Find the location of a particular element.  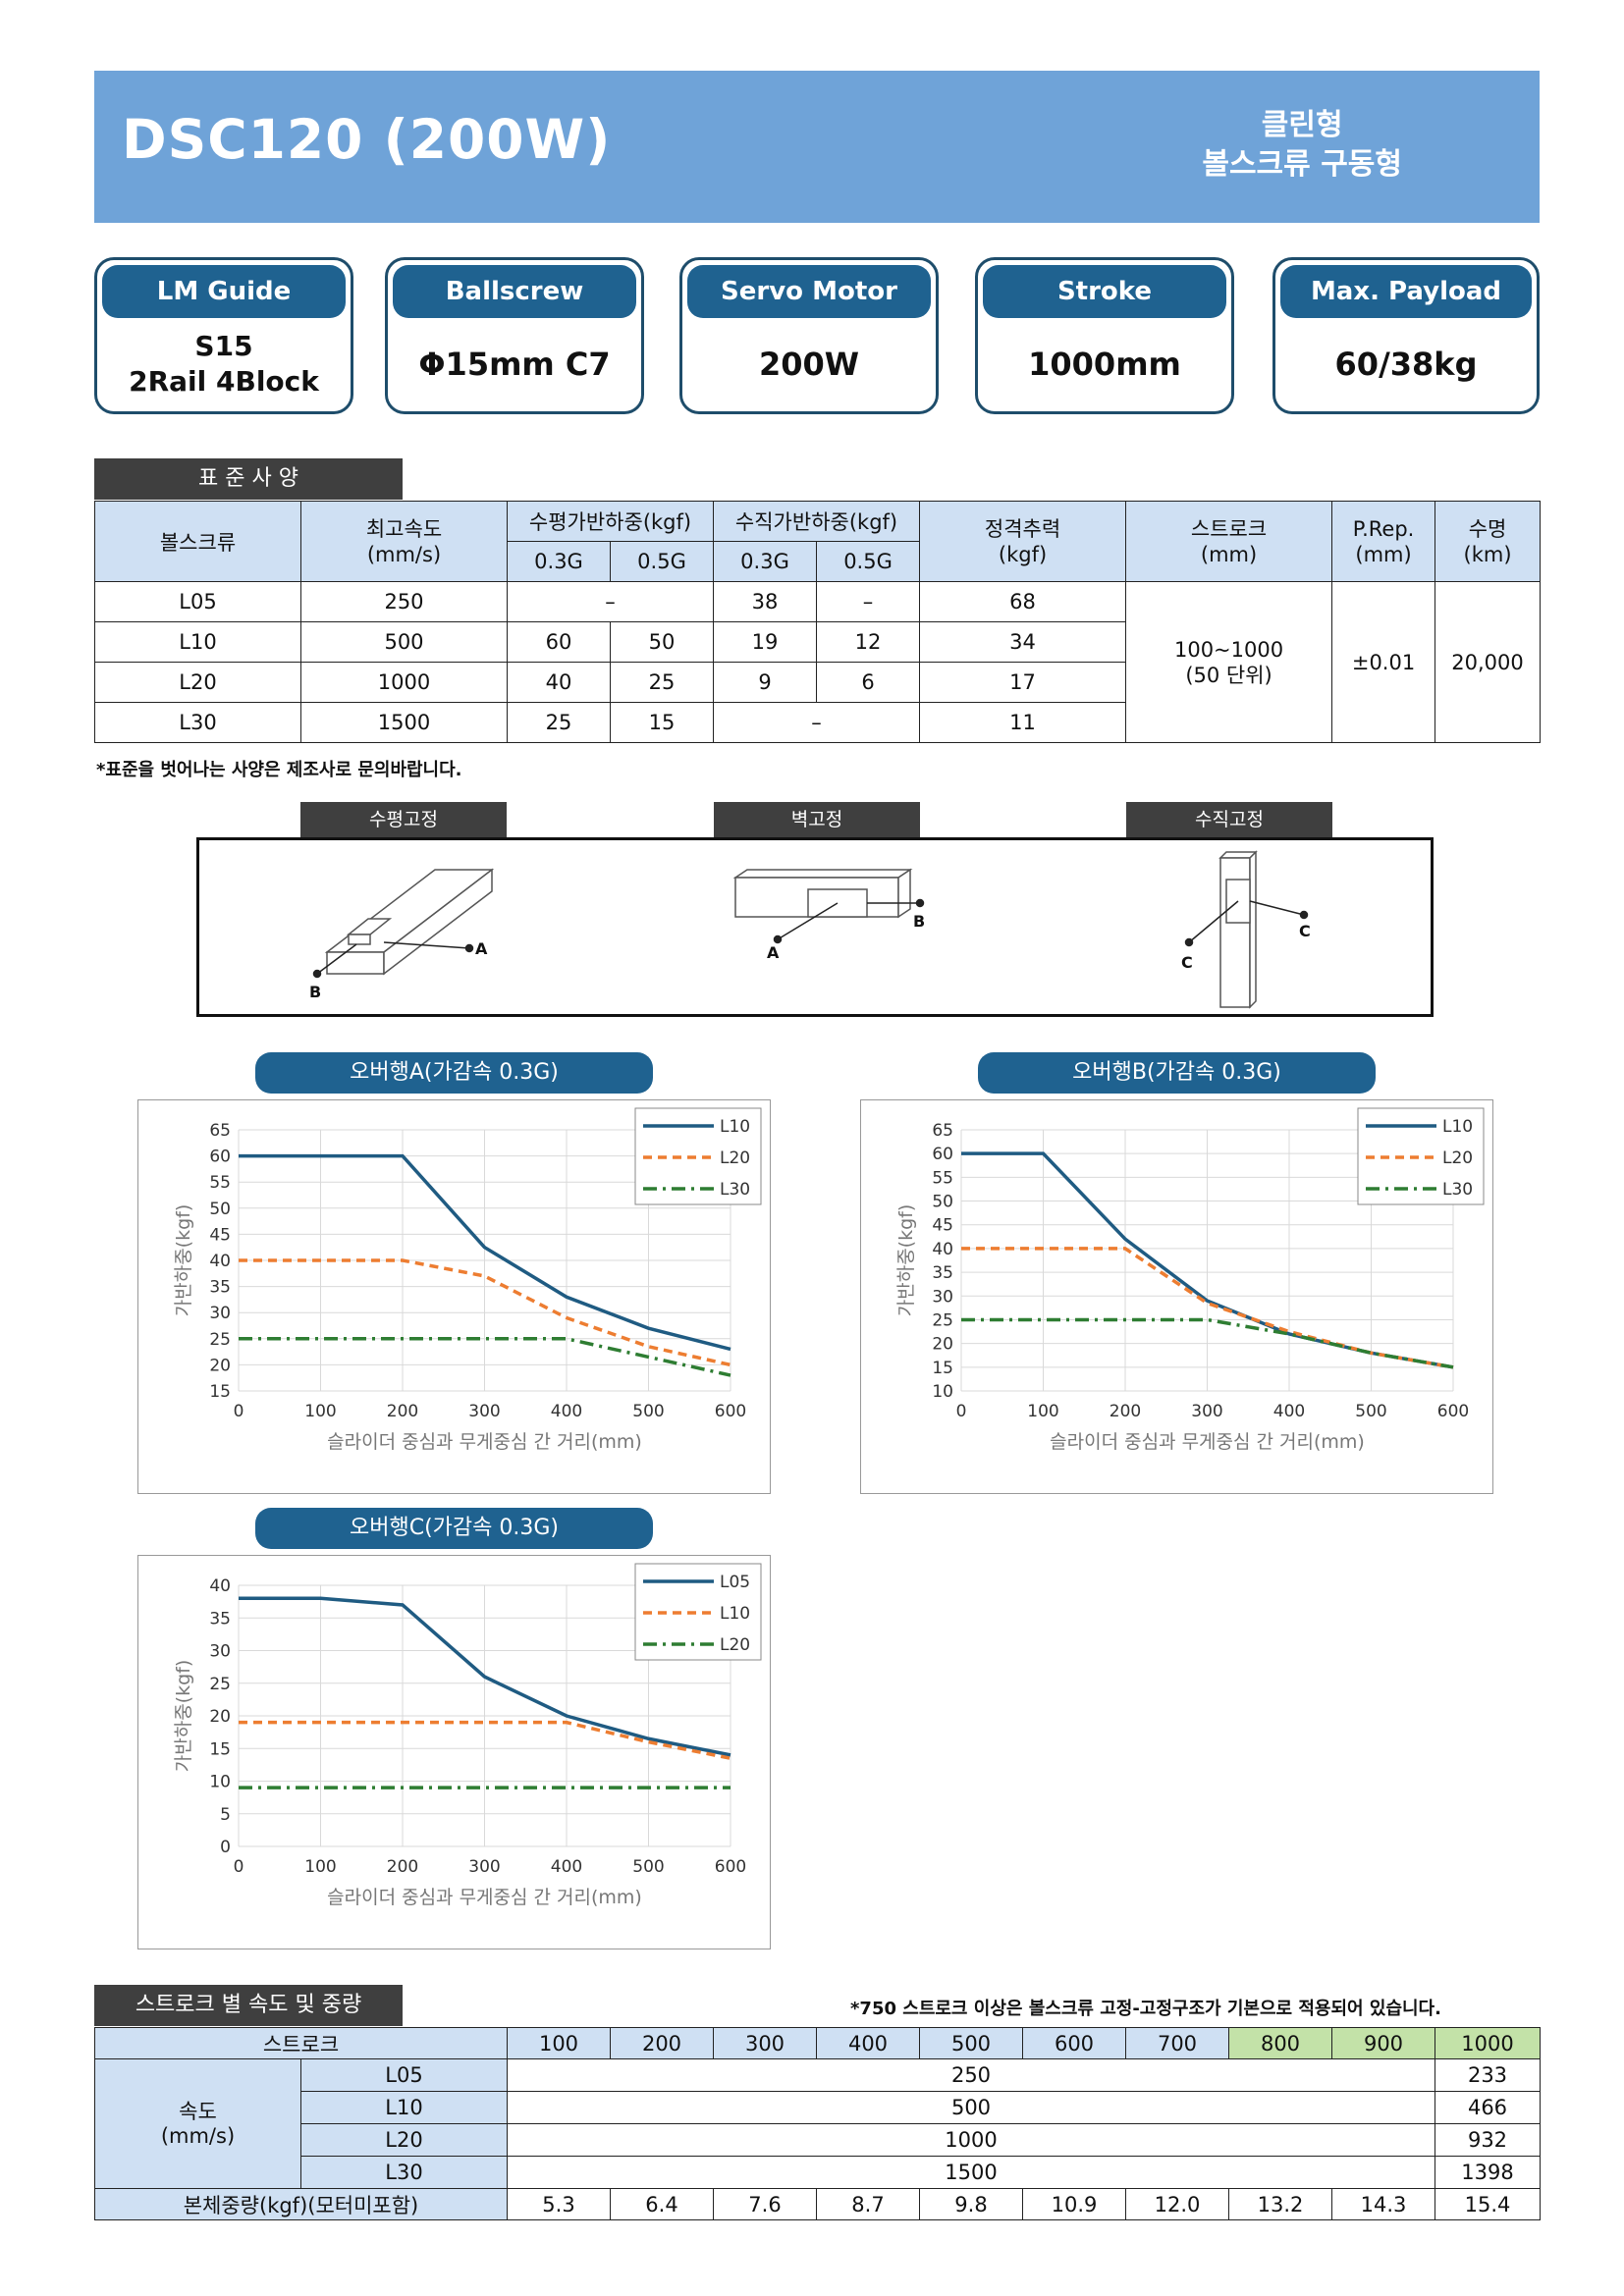

cell-stroke: 100~1000 (50 단위) is located at coordinates (1229, 662).